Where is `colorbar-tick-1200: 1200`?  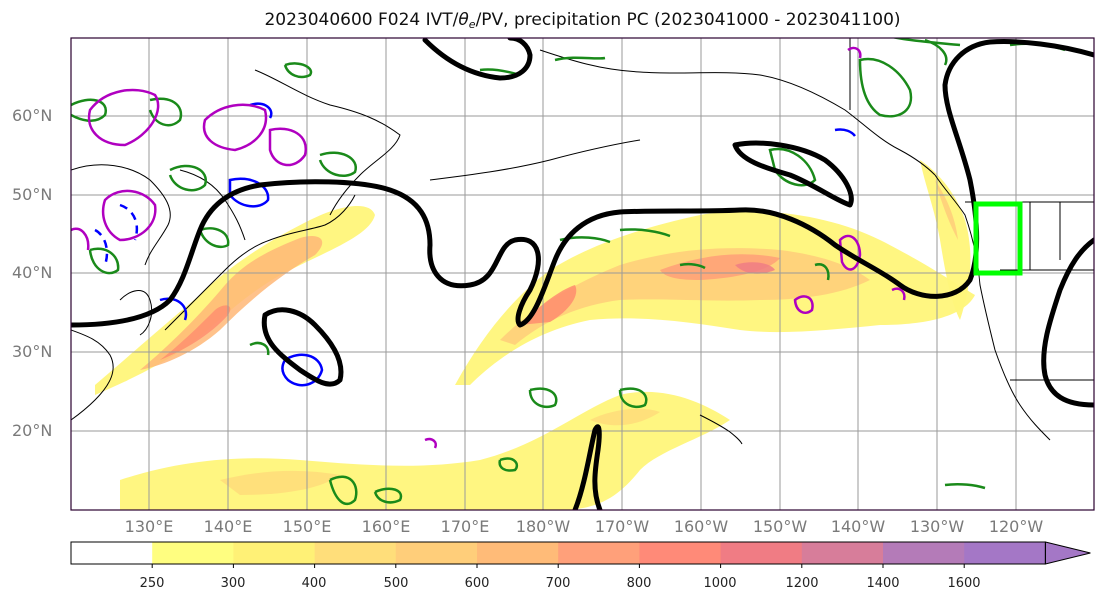
colorbar-tick-1200: 1200 is located at coordinates (802, 583).